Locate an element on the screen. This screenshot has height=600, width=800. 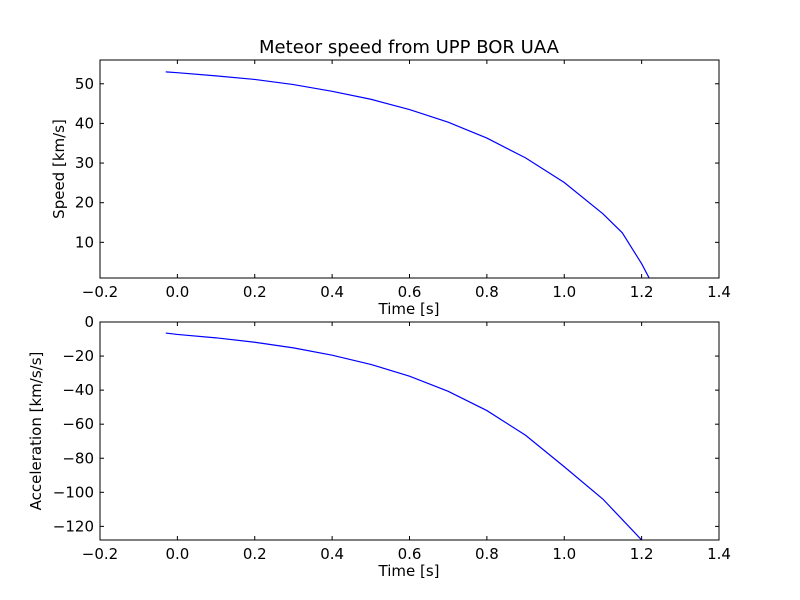
acceleration-y-axis-label: Acceleration [km/s/s] is located at coordinates (36, 431).